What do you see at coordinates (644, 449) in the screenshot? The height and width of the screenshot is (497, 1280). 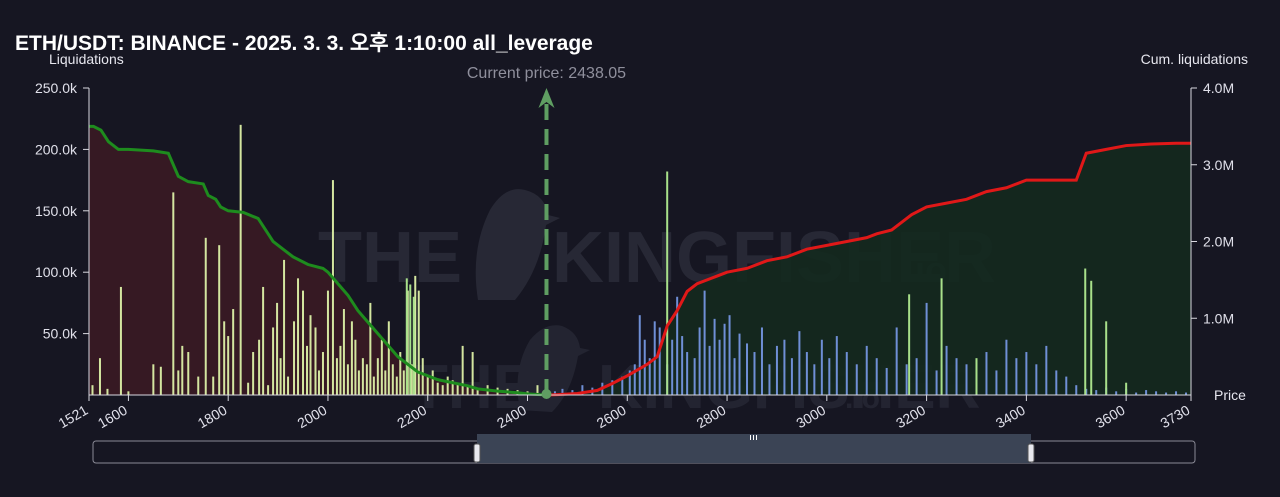 I see `range-slider` at bounding box center [644, 449].